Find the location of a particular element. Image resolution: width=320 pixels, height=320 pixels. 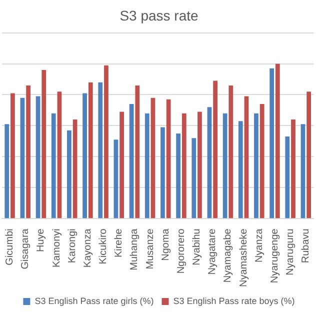

x-tick-label: Kirehe is located at coordinates (119, 243).